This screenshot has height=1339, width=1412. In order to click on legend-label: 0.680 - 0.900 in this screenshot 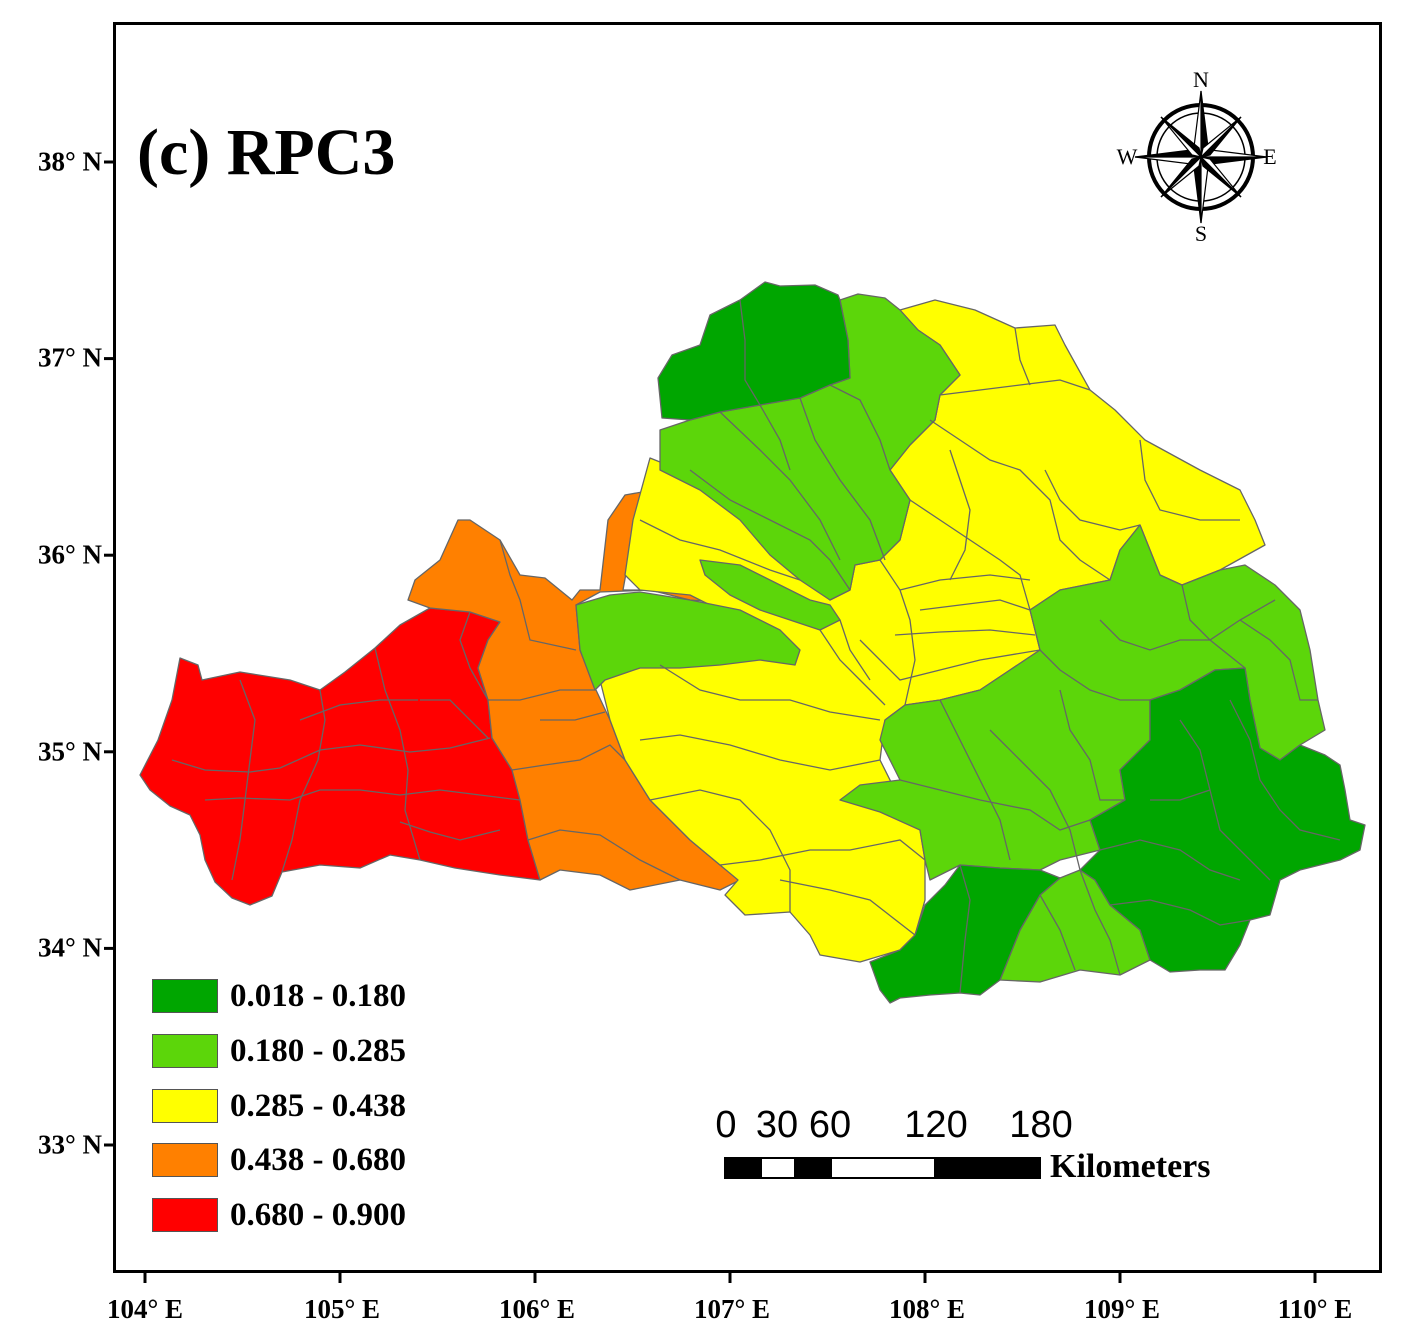, I will do `click(318, 1214)`.